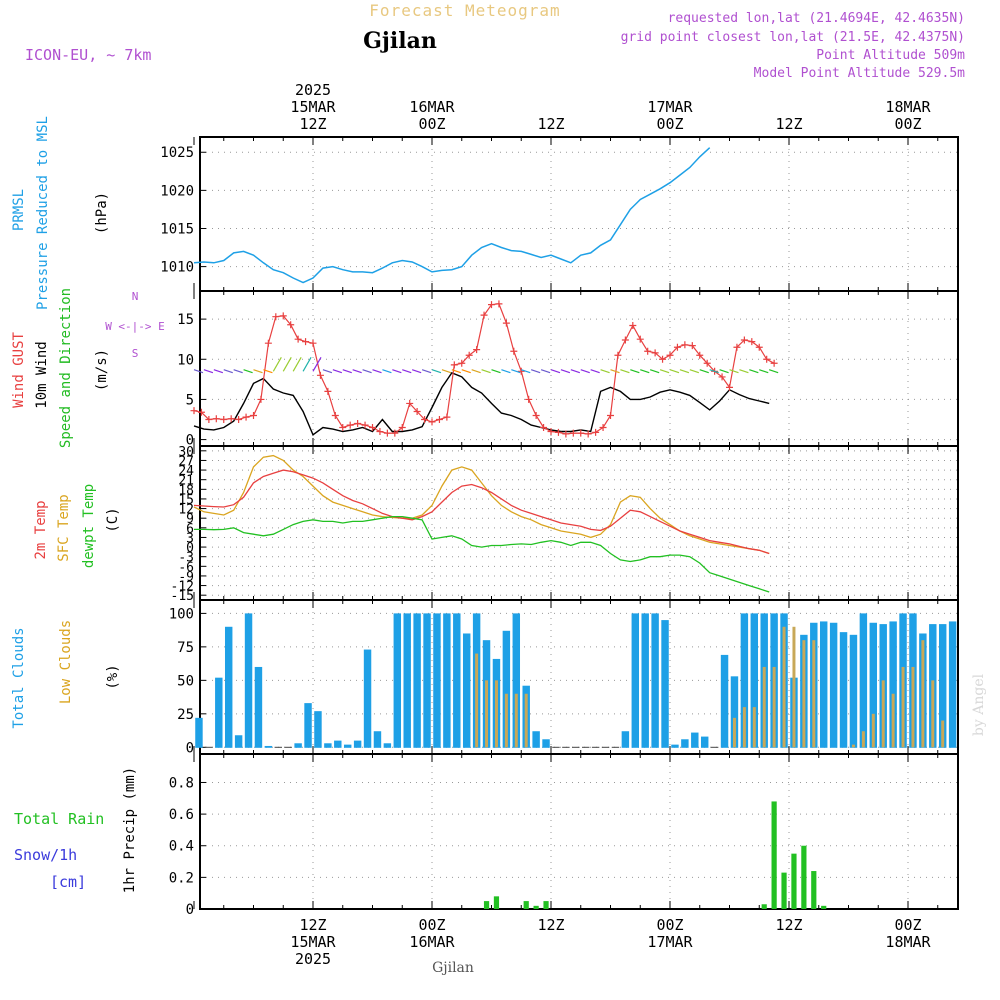  I want to click on panel-precip: 0 0.2 0.4 0.6 0.8, so click(564, 835).